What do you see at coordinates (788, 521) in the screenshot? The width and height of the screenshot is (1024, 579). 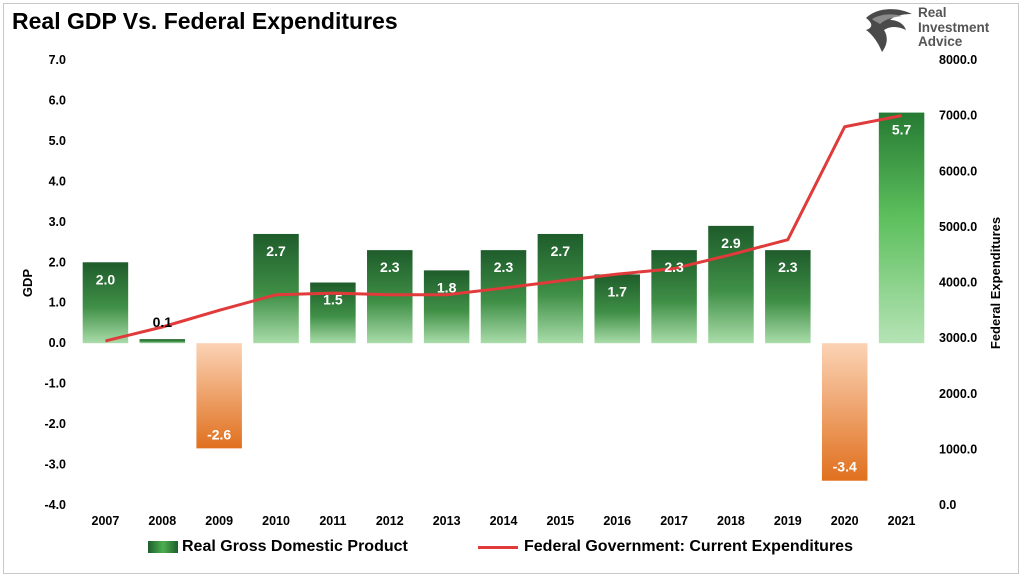 I see `x-tick-label: 2019` at bounding box center [788, 521].